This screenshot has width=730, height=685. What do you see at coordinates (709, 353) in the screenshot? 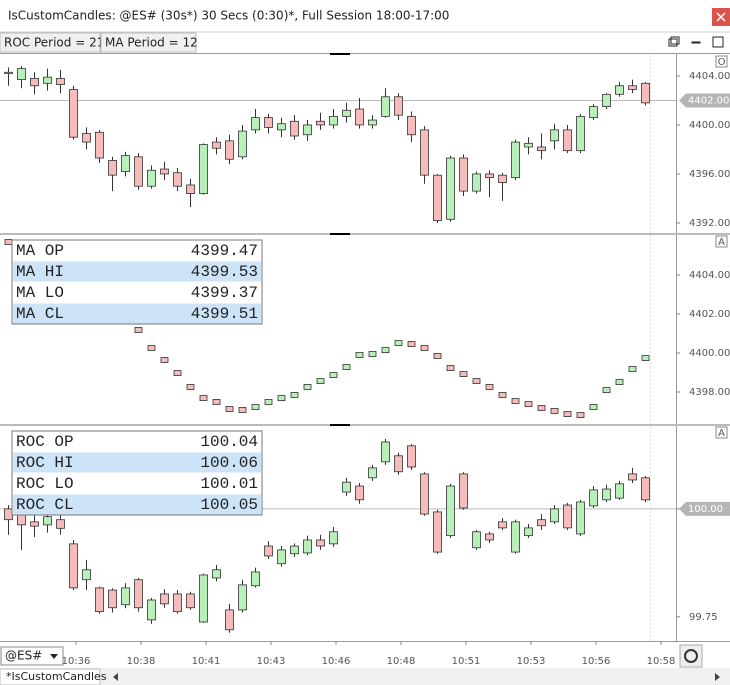
I see `y-tick-label: 4400.00` at bounding box center [709, 353].